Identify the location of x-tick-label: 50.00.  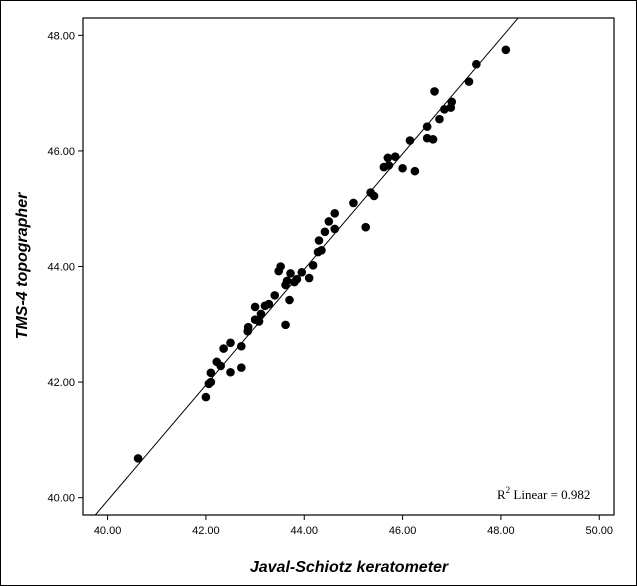
(599, 531).